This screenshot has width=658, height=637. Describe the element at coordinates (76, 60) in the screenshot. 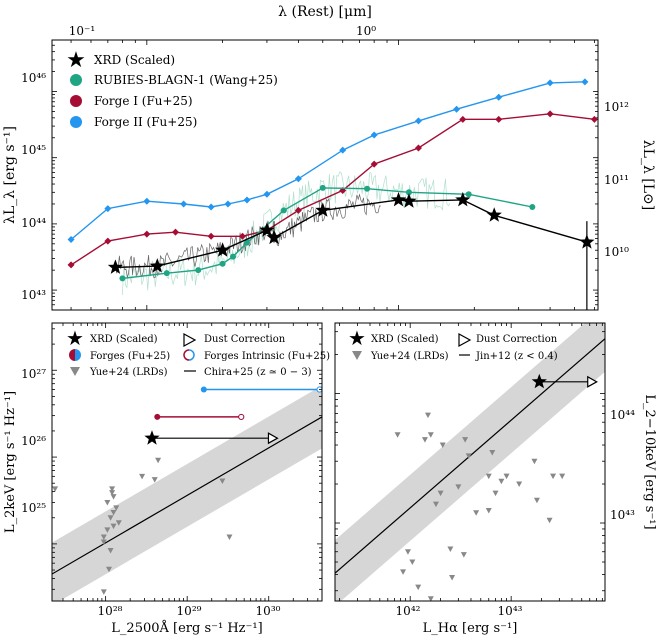

I see `legend-star-icon: ★` at that location.